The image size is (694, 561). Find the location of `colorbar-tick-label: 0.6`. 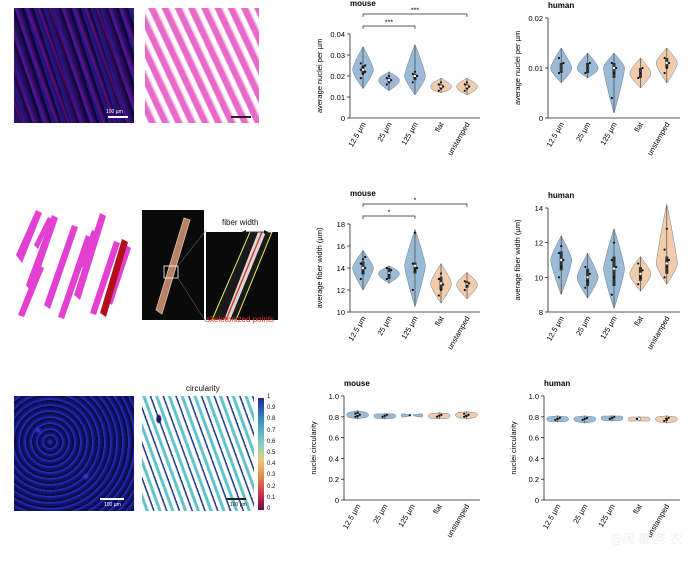

colorbar-tick-label: 0.6 is located at coordinates (271, 441).